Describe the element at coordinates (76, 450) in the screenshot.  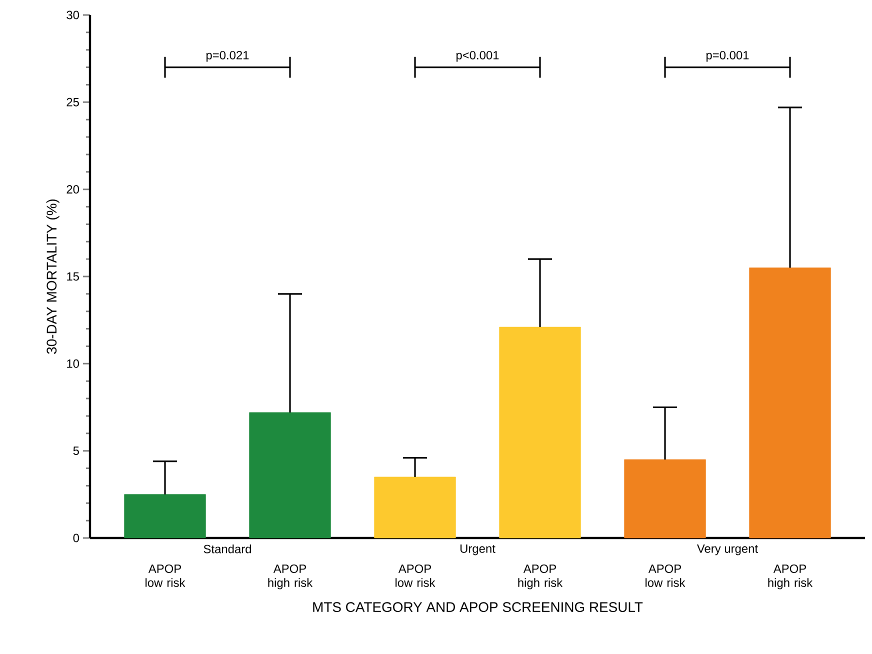
I see `y-tick-label: 5` at that location.